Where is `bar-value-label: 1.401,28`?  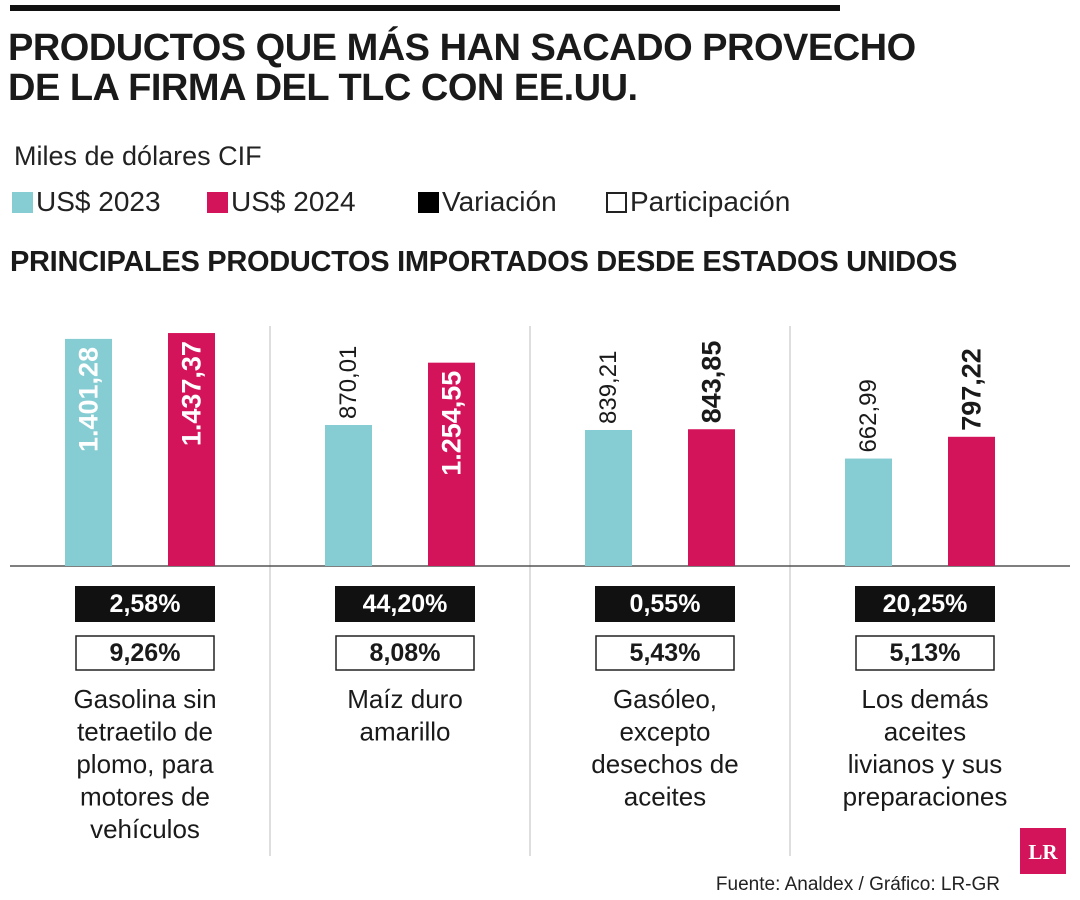 bar-value-label: 1.401,28 is located at coordinates (89, 399).